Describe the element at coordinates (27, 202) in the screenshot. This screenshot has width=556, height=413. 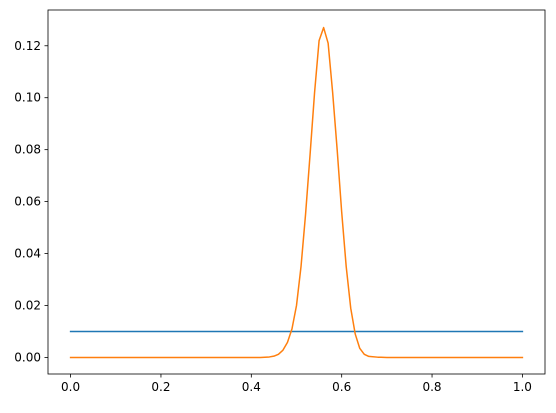
I see `y-tick-label-3: 0.06` at that location.